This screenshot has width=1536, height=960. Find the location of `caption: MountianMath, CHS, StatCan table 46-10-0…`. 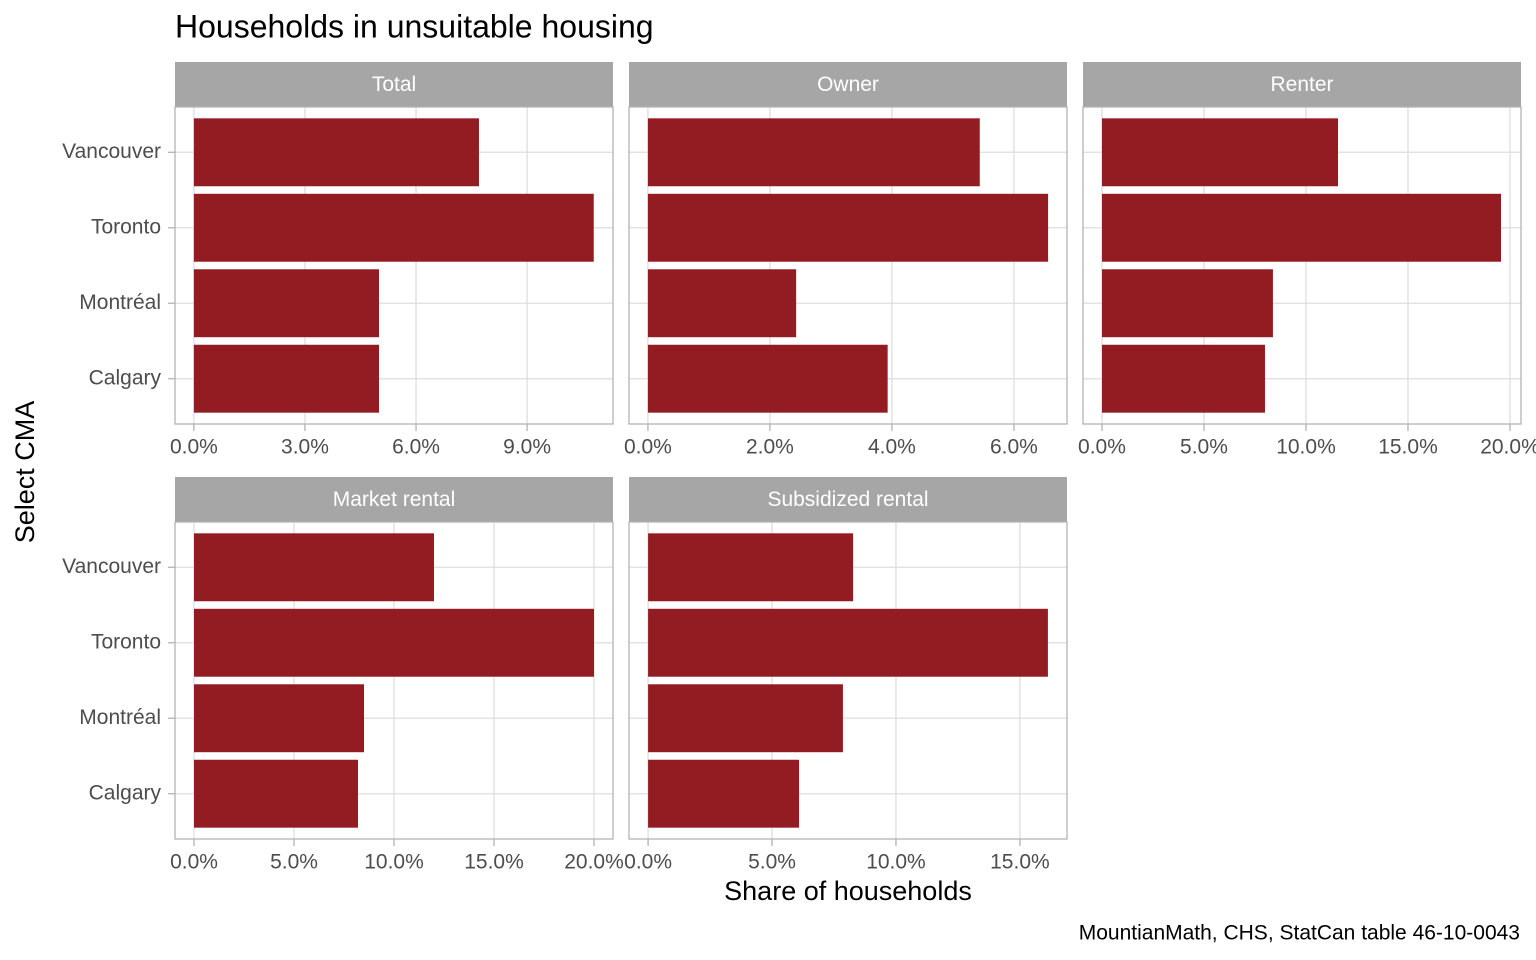

caption: MountianMath, CHS, StatCan table 46-10-0… is located at coordinates (1299, 933).